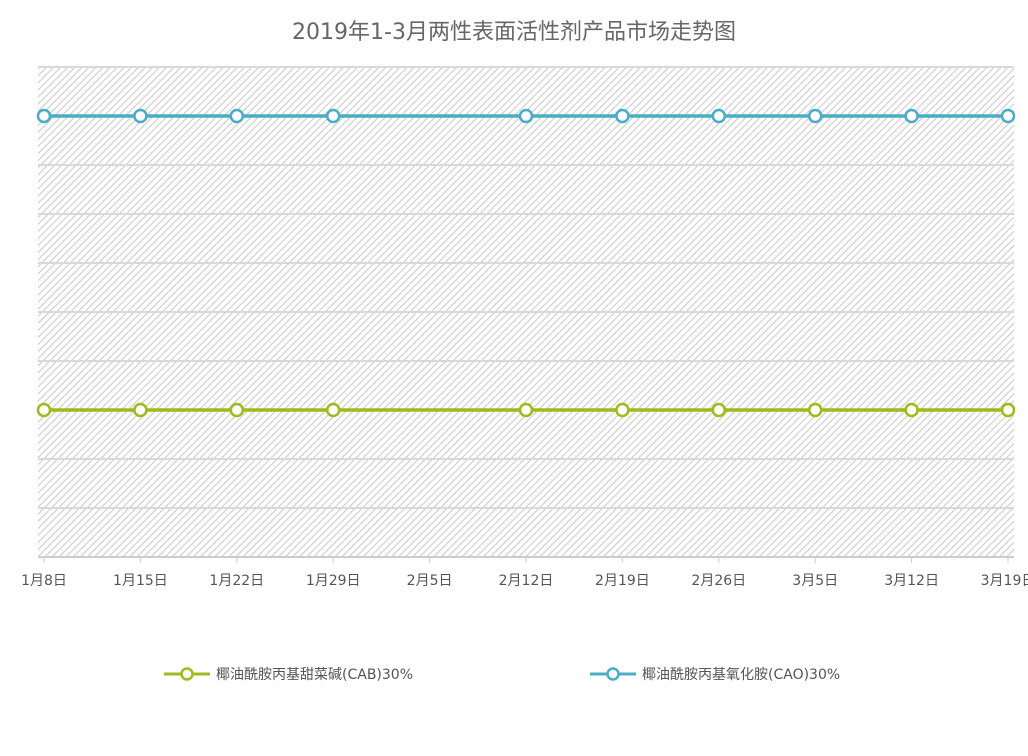 The width and height of the screenshot is (1028, 756). I want to click on x-tick-label: 1月29日, so click(333, 581).